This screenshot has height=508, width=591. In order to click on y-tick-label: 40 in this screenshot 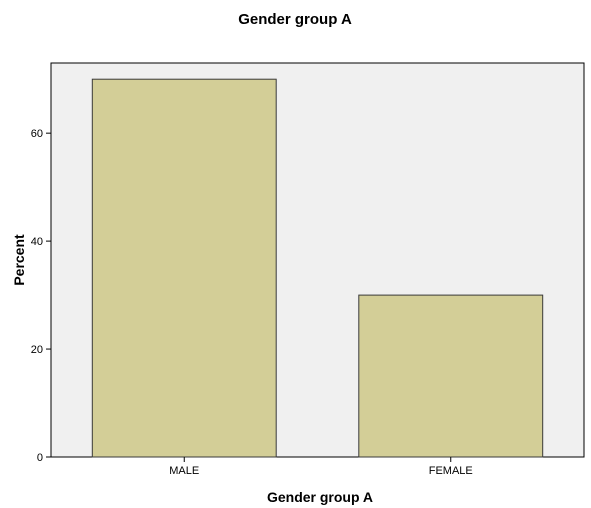, I will do `click(37, 242)`.